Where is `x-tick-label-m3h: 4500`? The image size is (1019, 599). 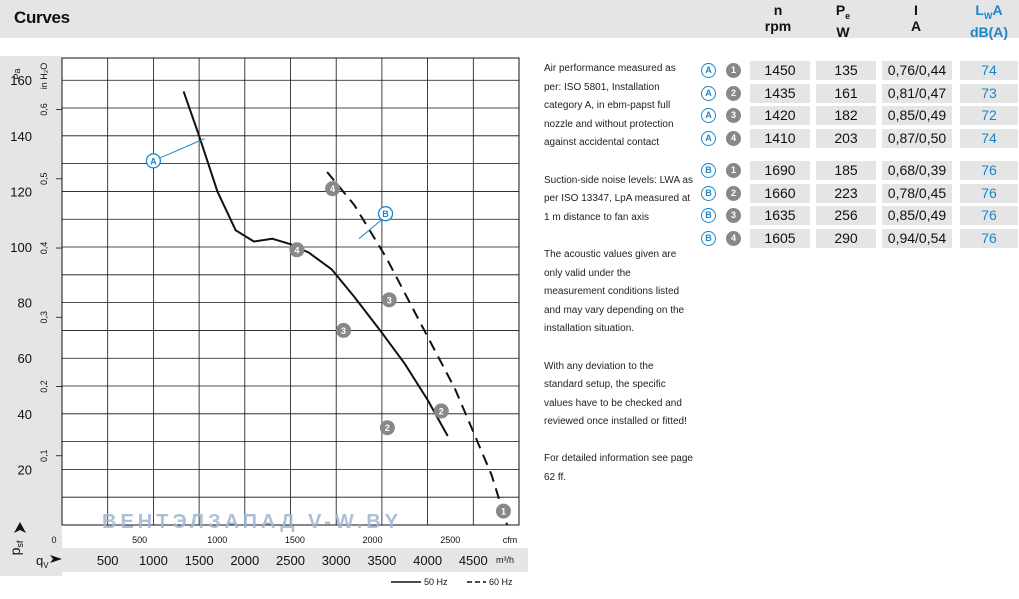
x-tick-label-m3h: 4500 is located at coordinates (473, 560).